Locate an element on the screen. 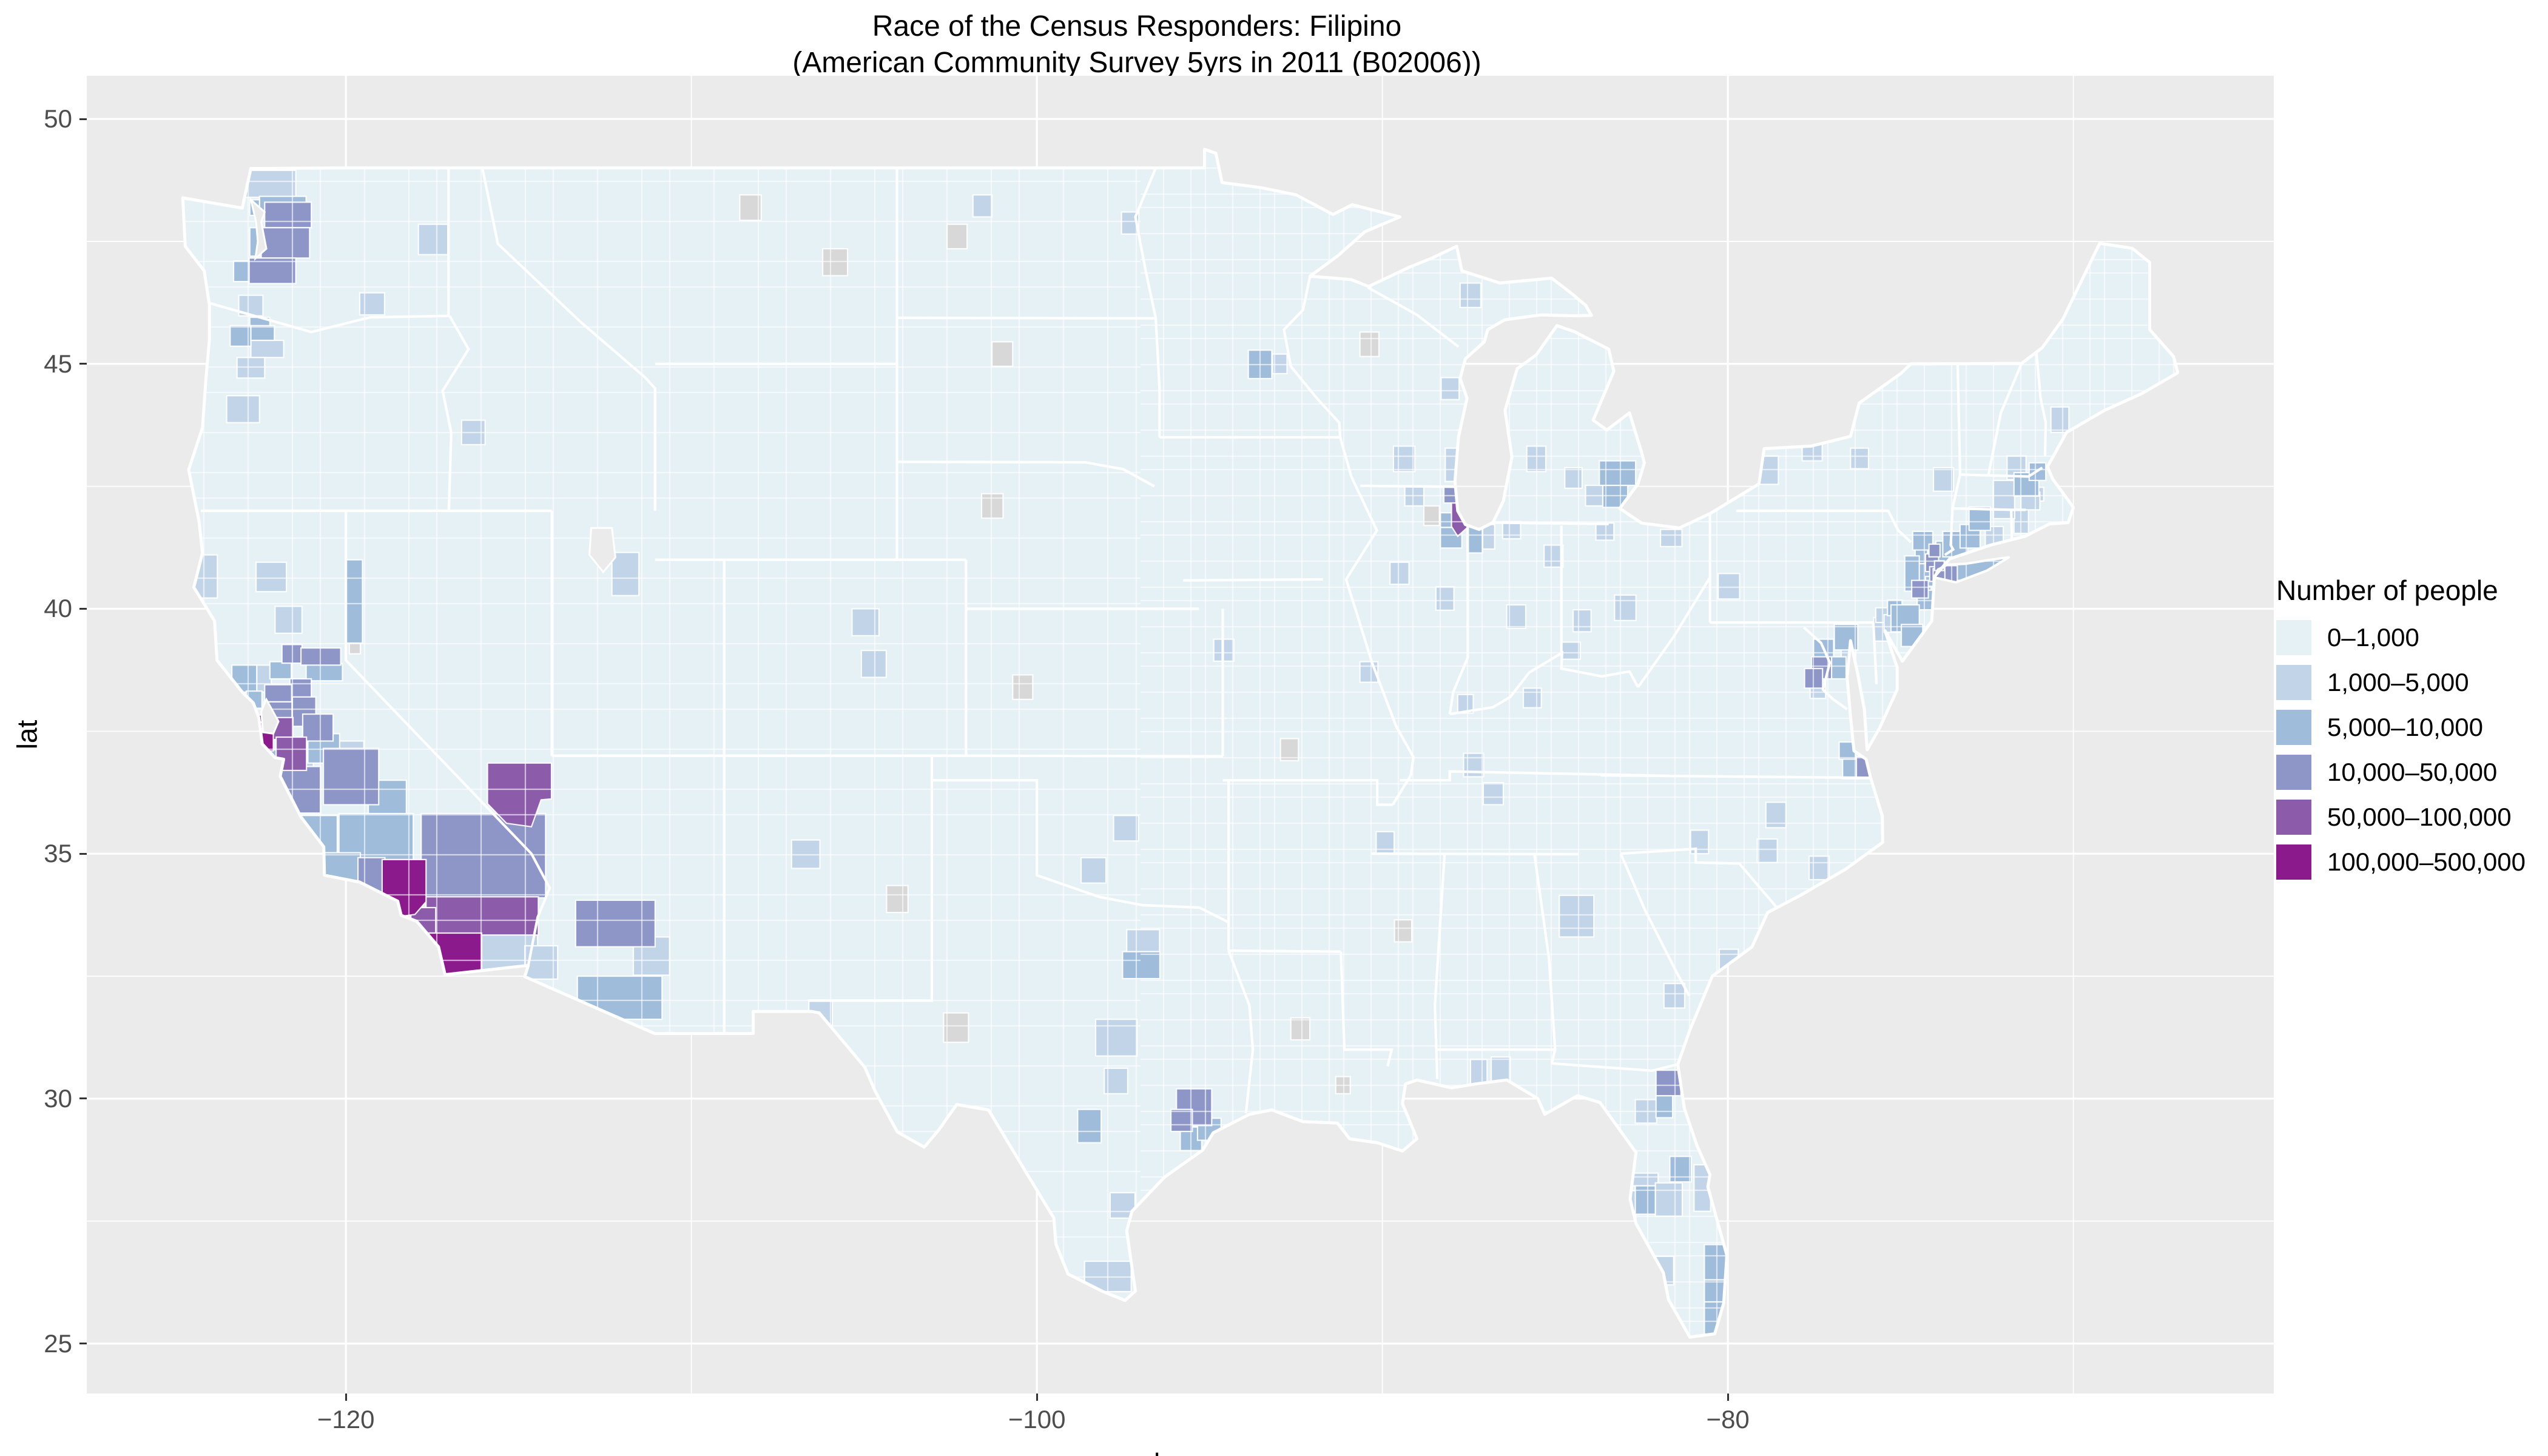  county-oakland-macomb-mi is located at coordinates (1618, 473).